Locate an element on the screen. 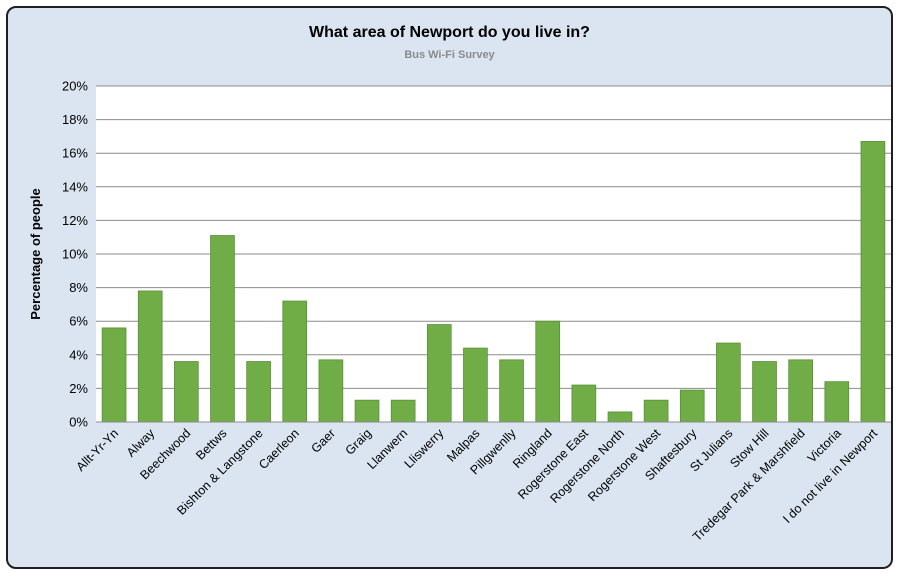 The width and height of the screenshot is (901, 577). y-tick-label: 0% is located at coordinates (78, 422).